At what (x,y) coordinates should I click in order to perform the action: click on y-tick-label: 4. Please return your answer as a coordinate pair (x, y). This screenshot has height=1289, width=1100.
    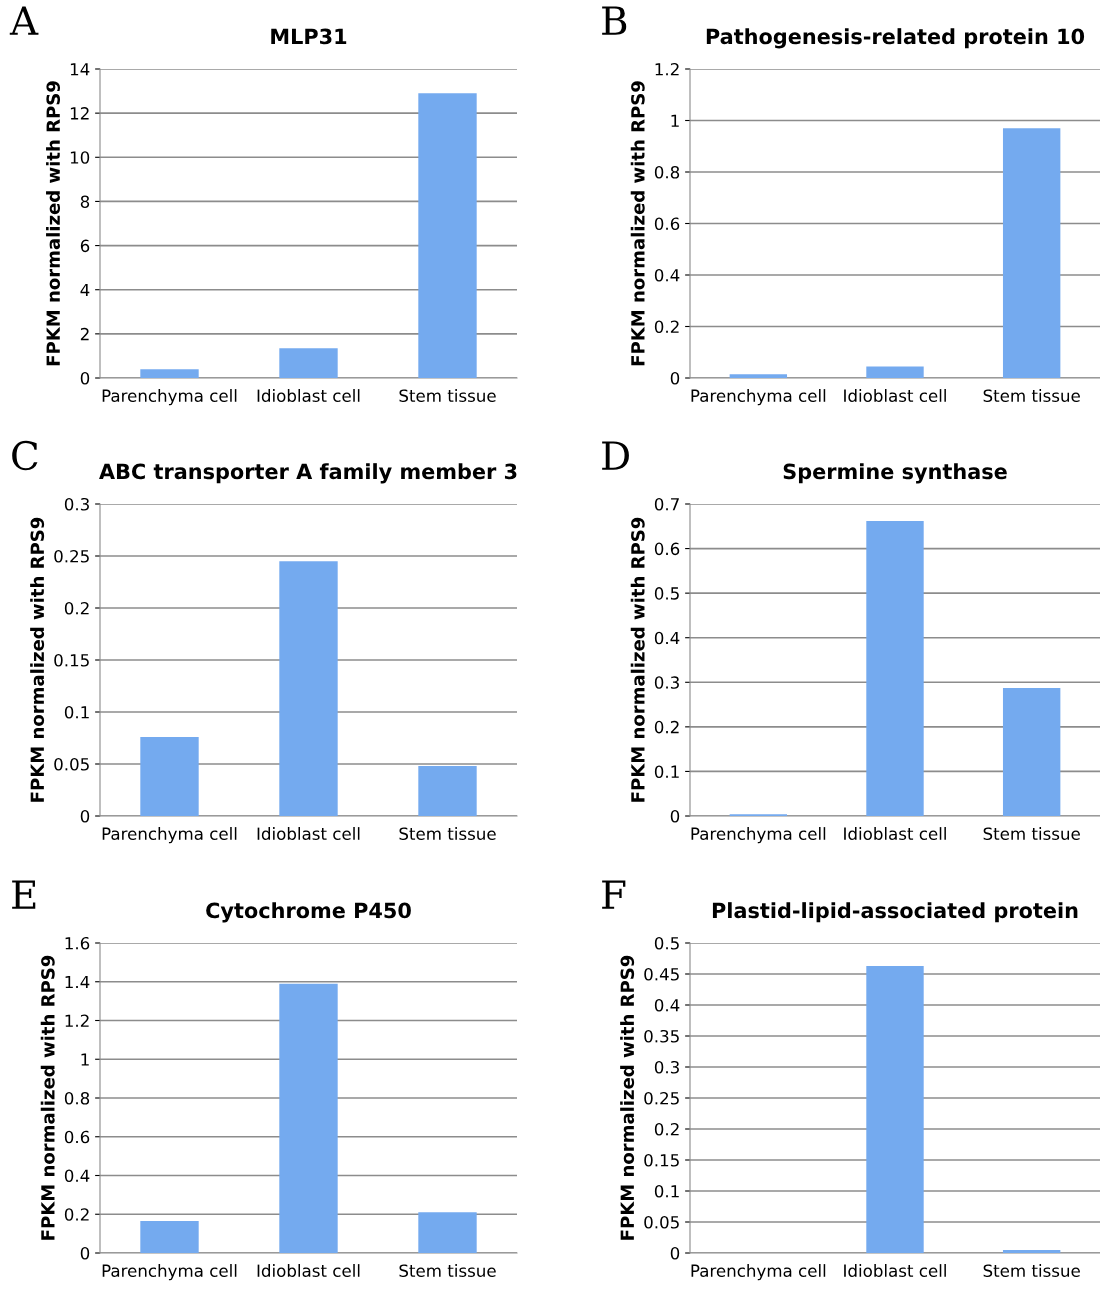
    Looking at the image, I should click on (85, 290).